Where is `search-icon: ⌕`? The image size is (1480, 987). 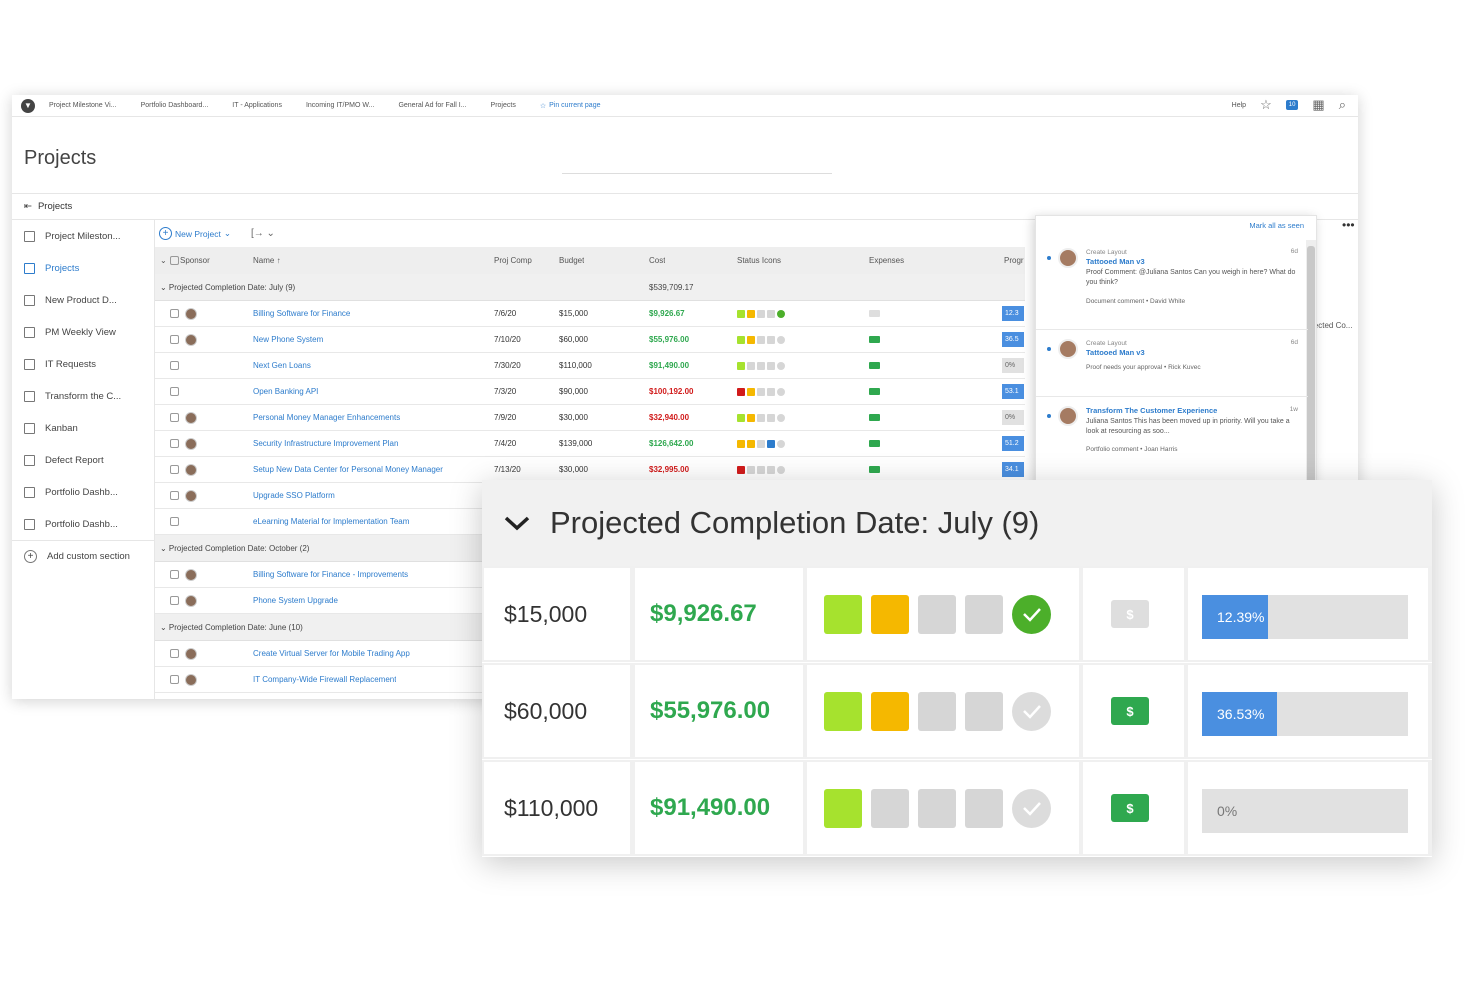
search-icon: ⌕ is located at coordinates (1342, 104).